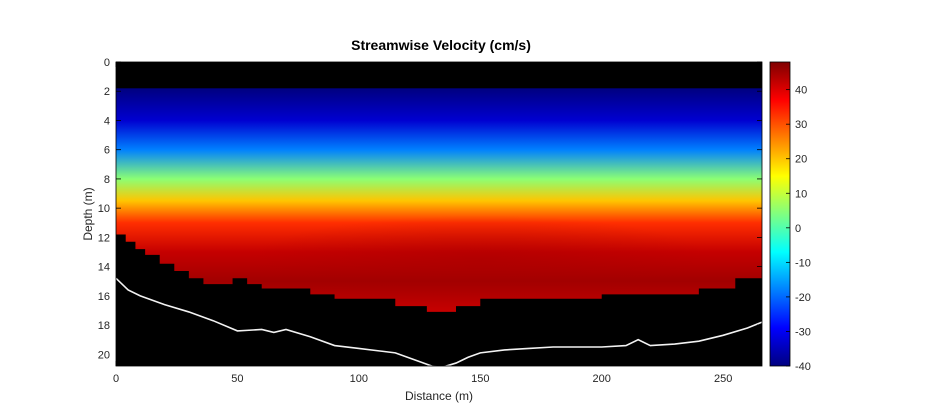 This screenshot has height=410, width=941. What do you see at coordinates (439, 321) in the screenshot?
I see `riverbed-line` at bounding box center [439, 321].